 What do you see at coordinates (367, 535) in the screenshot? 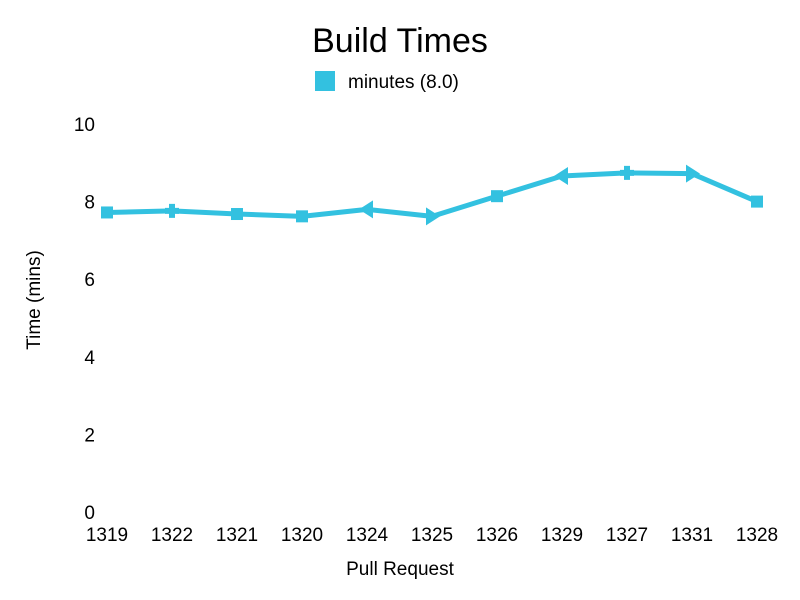
I see `x-tick-label: 1324` at bounding box center [367, 535].